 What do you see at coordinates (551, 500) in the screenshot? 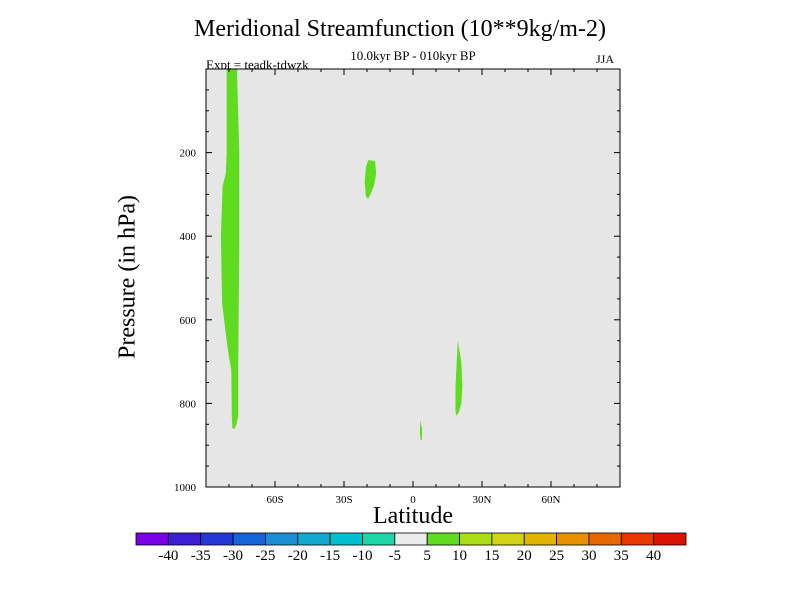
I see `x-tick-label: 60N` at bounding box center [551, 500].